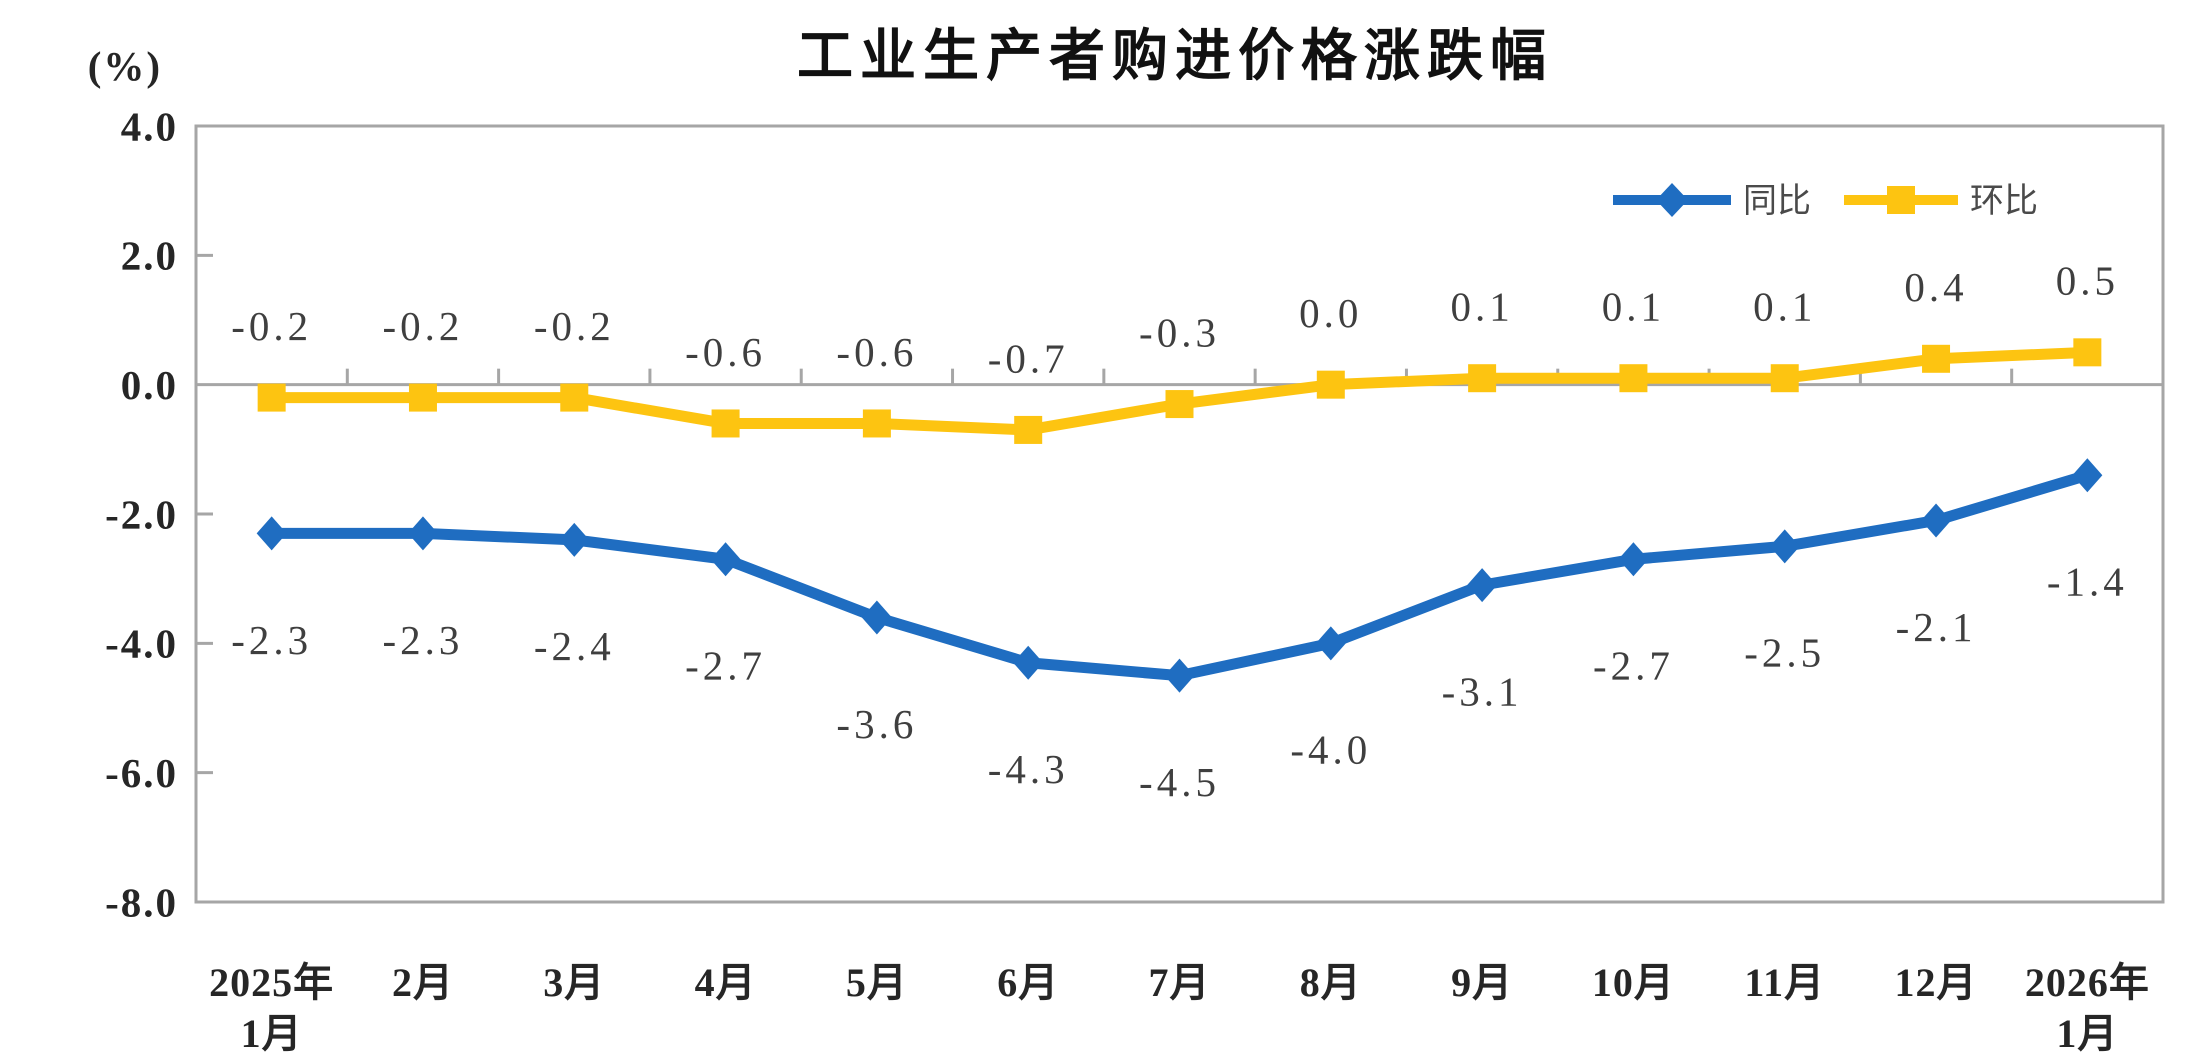 This screenshot has width=2208, height=1060. What do you see at coordinates (125, 66) in the screenshot?
I see `y-axis-unit: (%)` at bounding box center [125, 66].